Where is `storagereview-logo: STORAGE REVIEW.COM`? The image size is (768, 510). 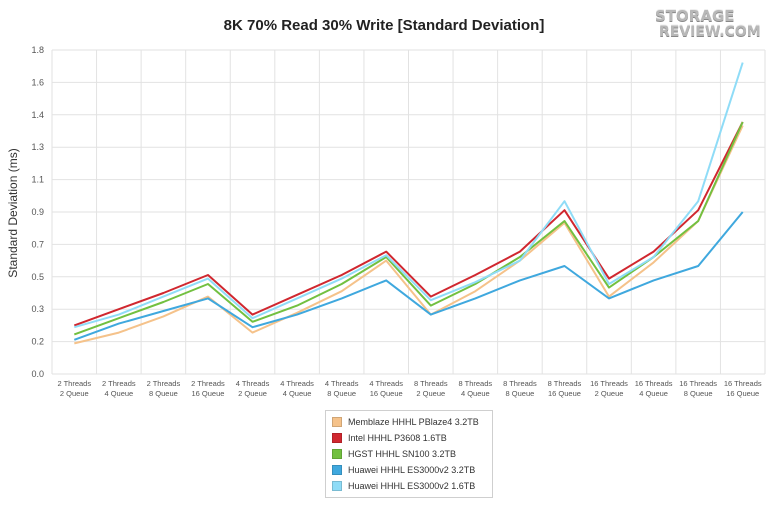 storagereview-logo: STORAGE REVIEW.COM is located at coordinates (708, 24).